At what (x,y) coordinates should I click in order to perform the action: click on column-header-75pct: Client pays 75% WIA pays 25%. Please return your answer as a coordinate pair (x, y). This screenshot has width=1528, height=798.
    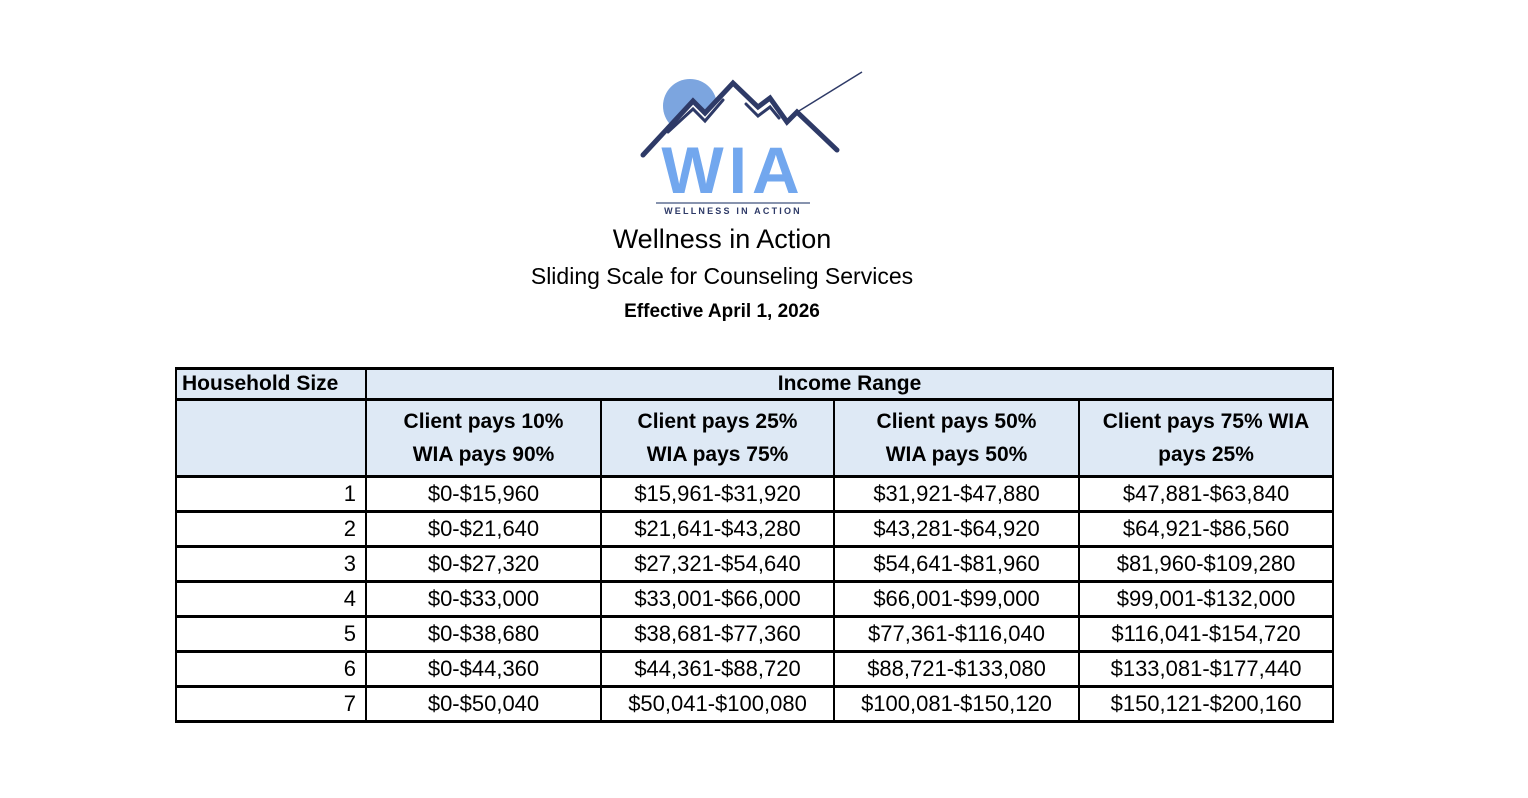
    Looking at the image, I should click on (1206, 438).